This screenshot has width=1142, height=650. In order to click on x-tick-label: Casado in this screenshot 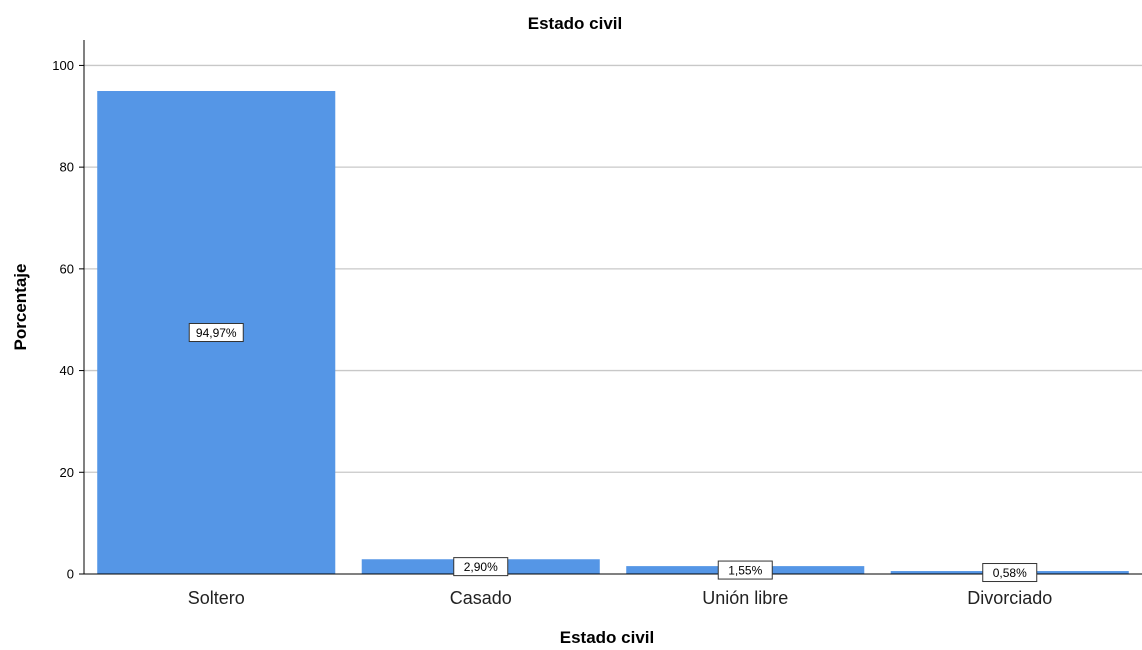, I will do `click(481, 598)`.